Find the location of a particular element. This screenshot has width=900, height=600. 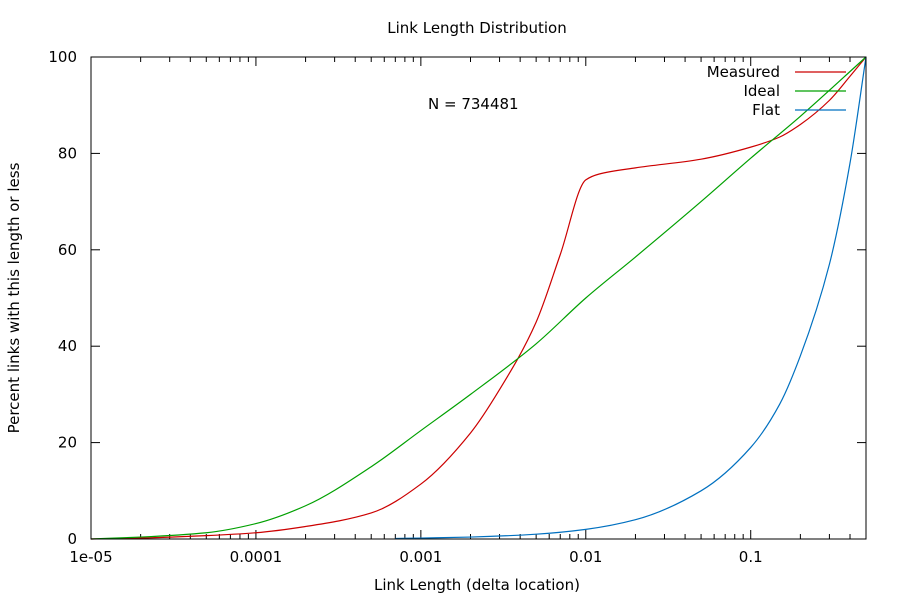

legend-label-flat: Flat is located at coordinates (766, 110).